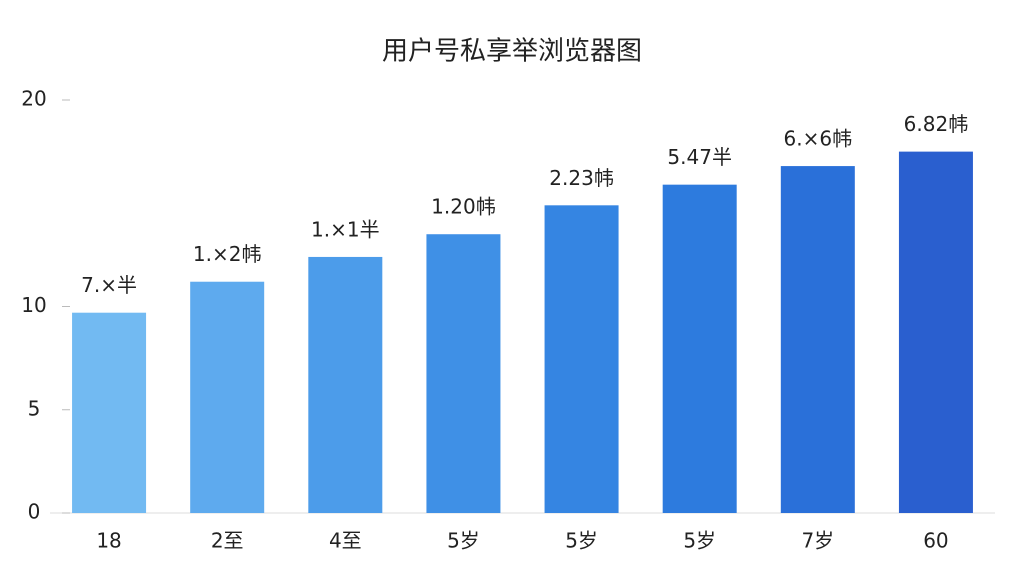  What do you see at coordinates (463, 207) in the screenshot?
I see `bar-annotation: 1.20帏` at bounding box center [463, 207].